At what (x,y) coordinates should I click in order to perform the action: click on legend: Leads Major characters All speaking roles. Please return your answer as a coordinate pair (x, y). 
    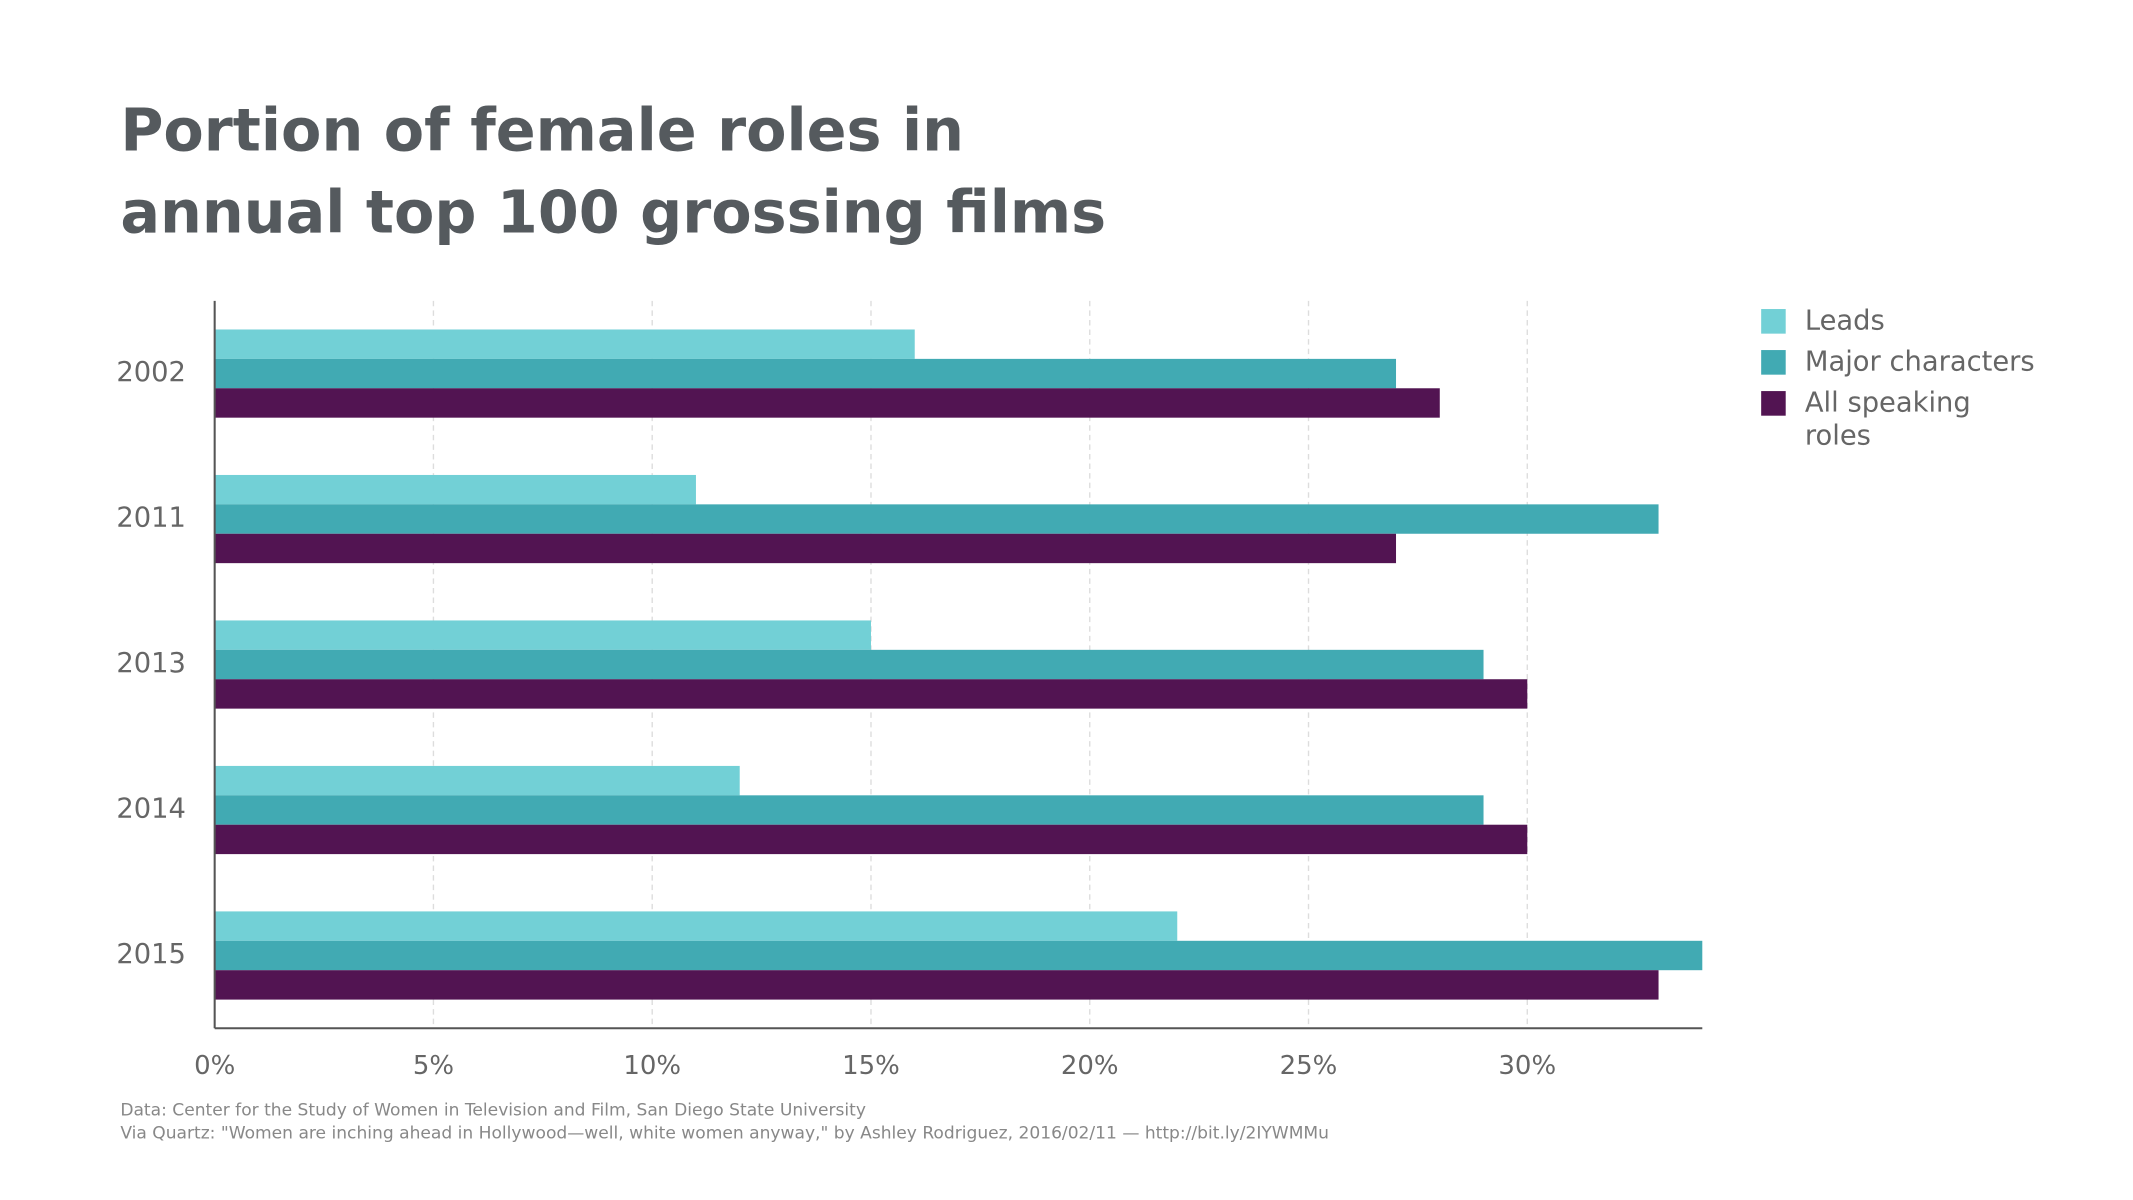
    Looking at the image, I should click on (1918, 377).